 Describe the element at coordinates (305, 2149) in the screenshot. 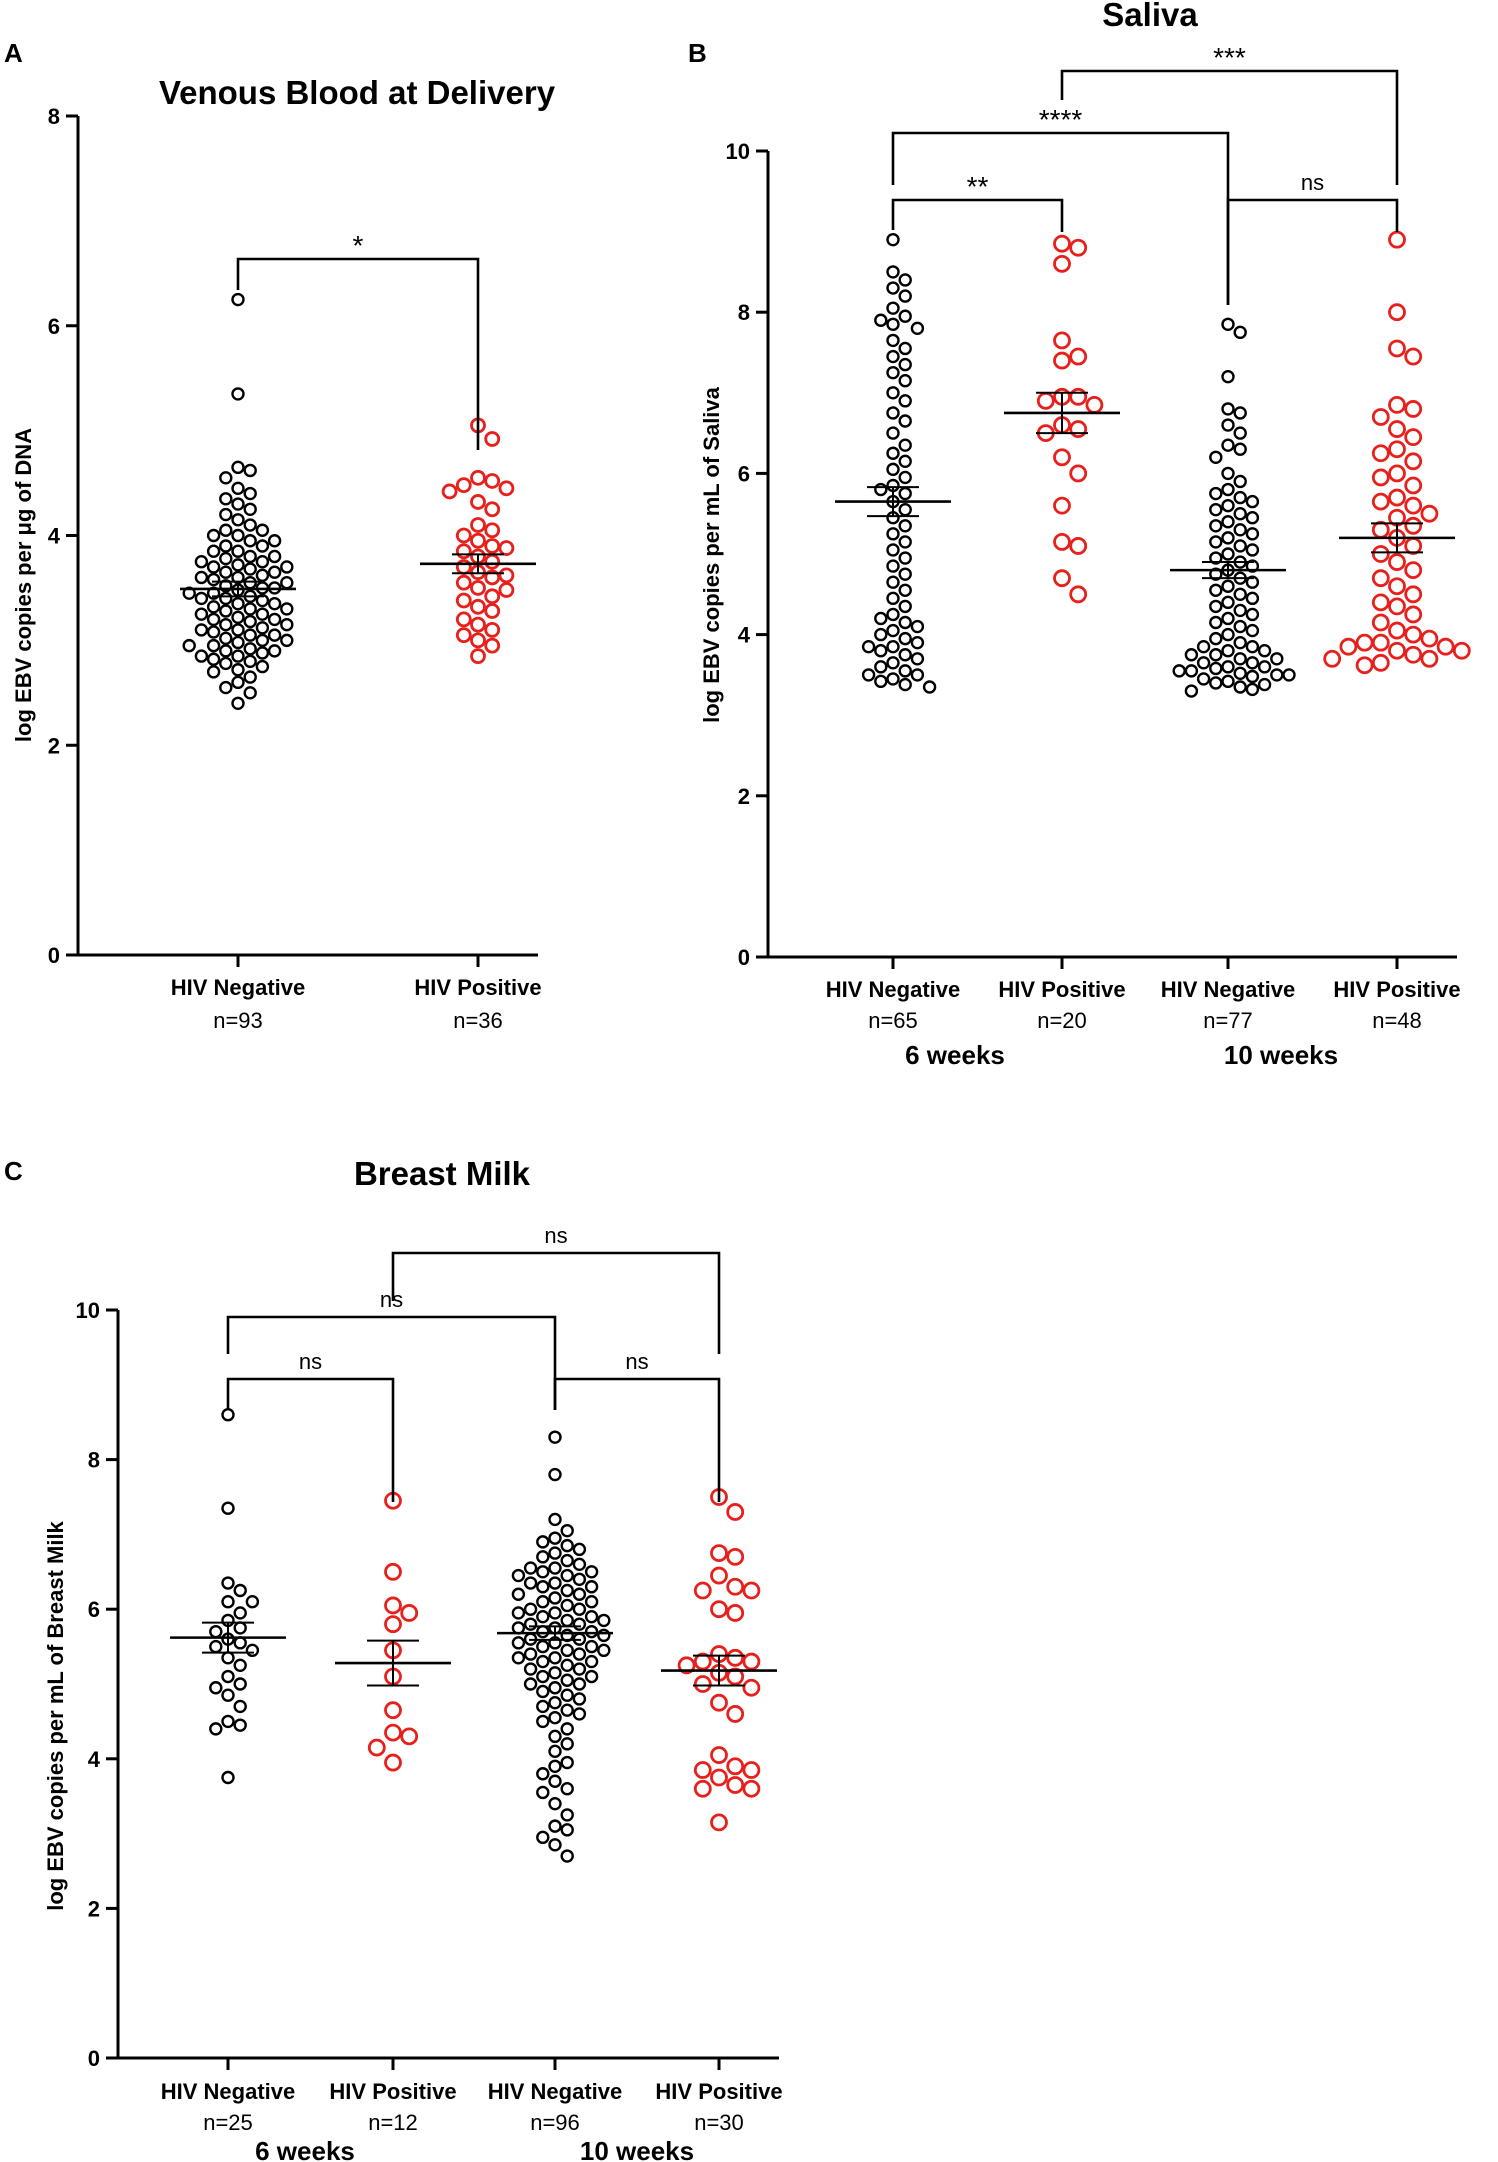

I see `panel-c-group-6weeks: 6 weeks` at that location.